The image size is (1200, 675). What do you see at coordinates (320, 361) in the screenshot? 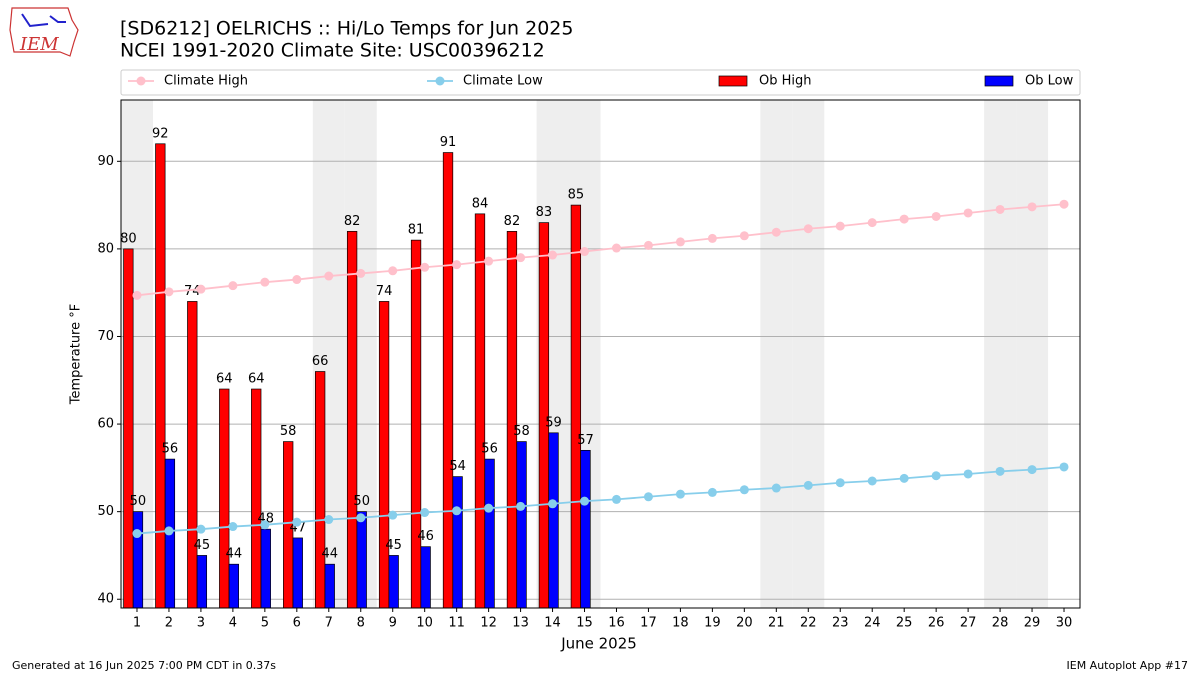
I see `data-label: 66` at bounding box center [320, 361].